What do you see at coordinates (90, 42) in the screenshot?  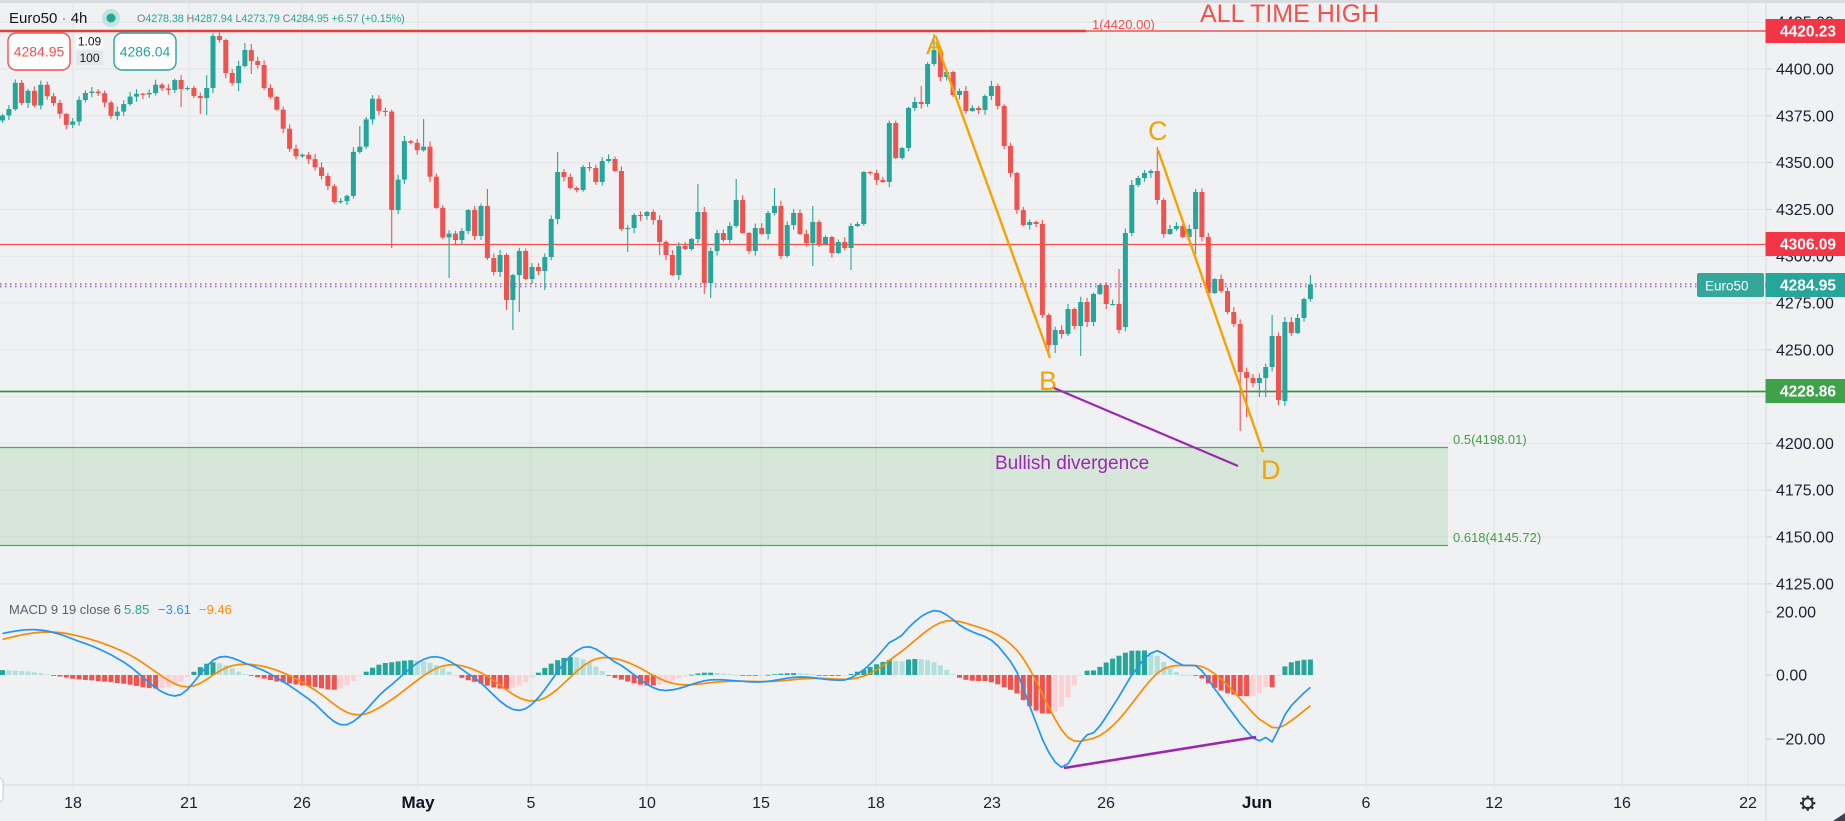 I see `svg-text: 1.09` at bounding box center [90, 42].